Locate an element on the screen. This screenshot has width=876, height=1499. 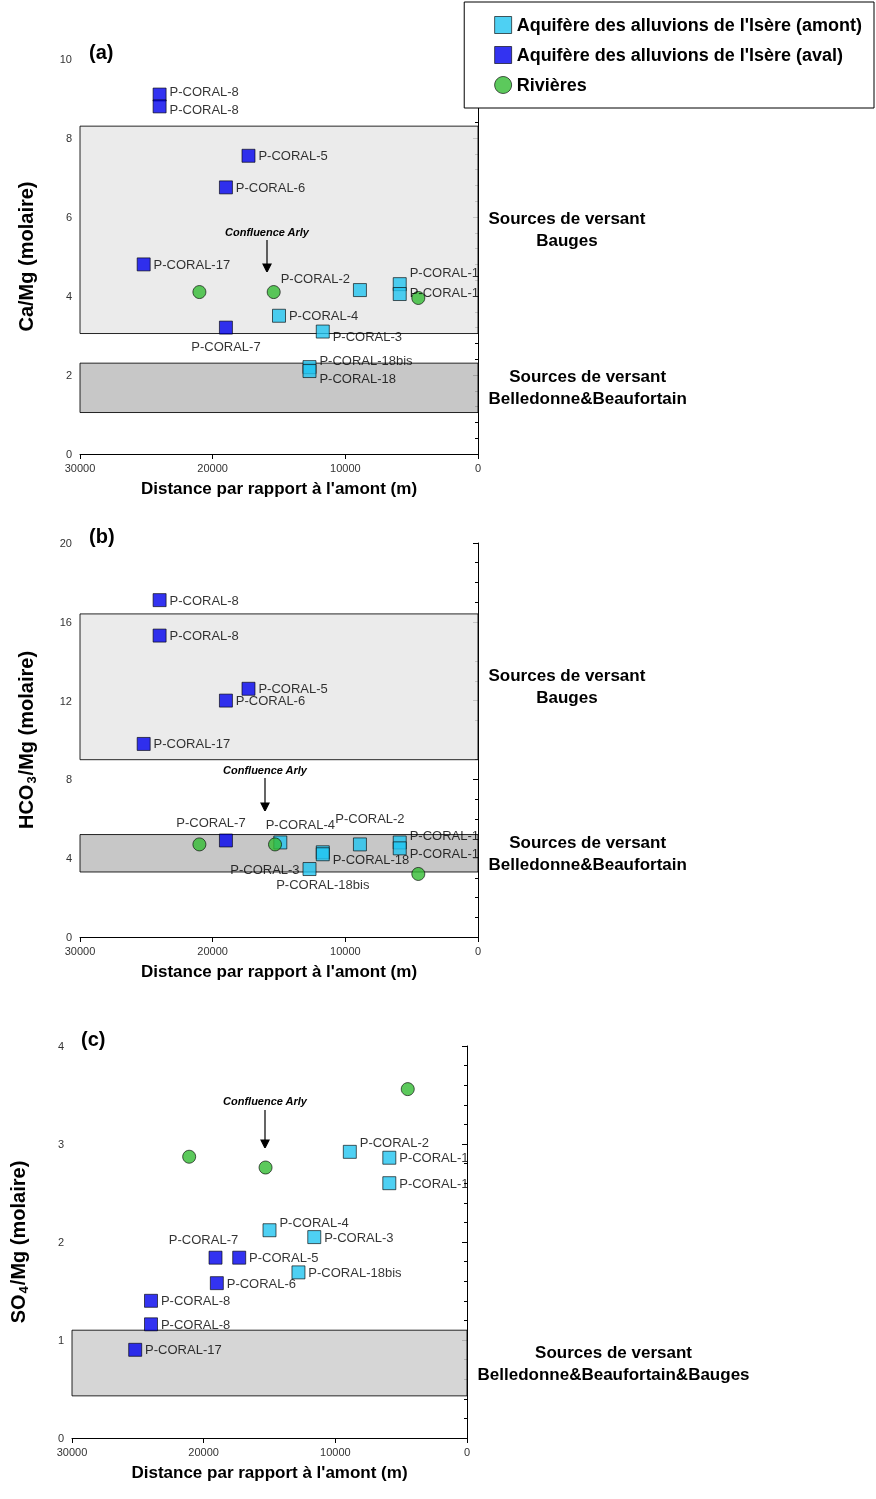
y-tick-label: 3 is located at coordinates (60, 1144).